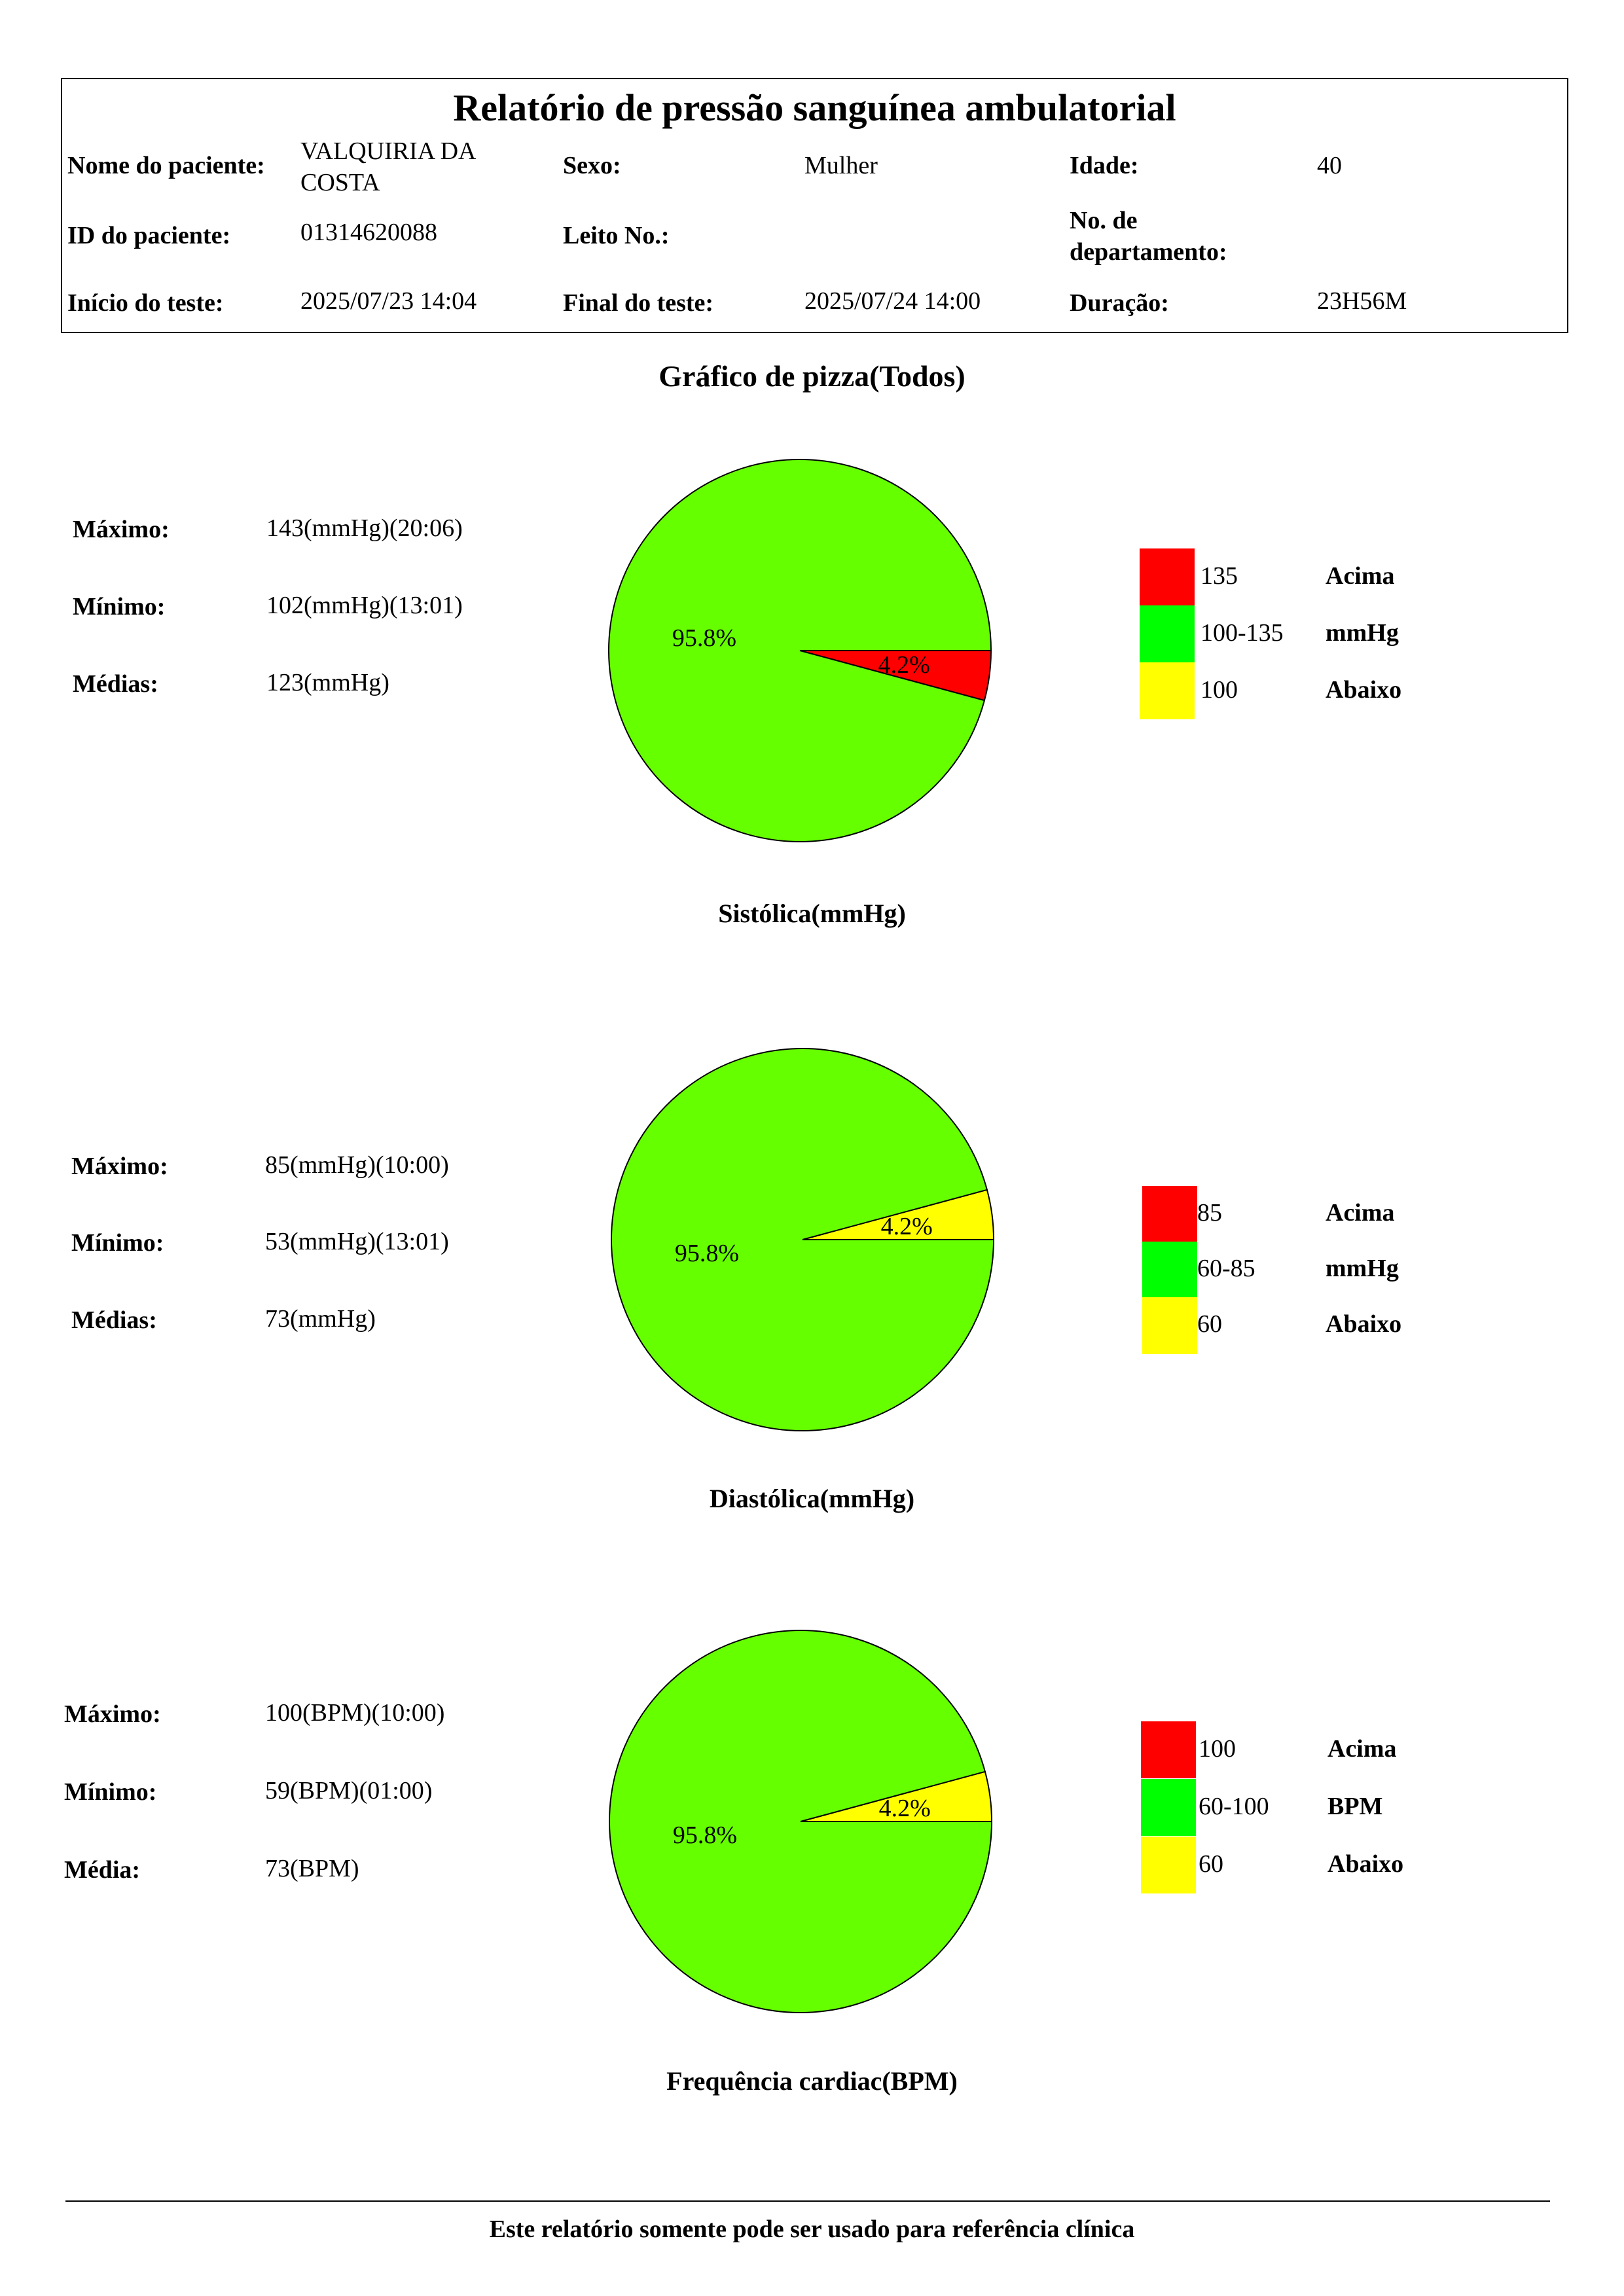  I want to click on diastolic-avg-value: 73(mmHg), so click(320, 1319).